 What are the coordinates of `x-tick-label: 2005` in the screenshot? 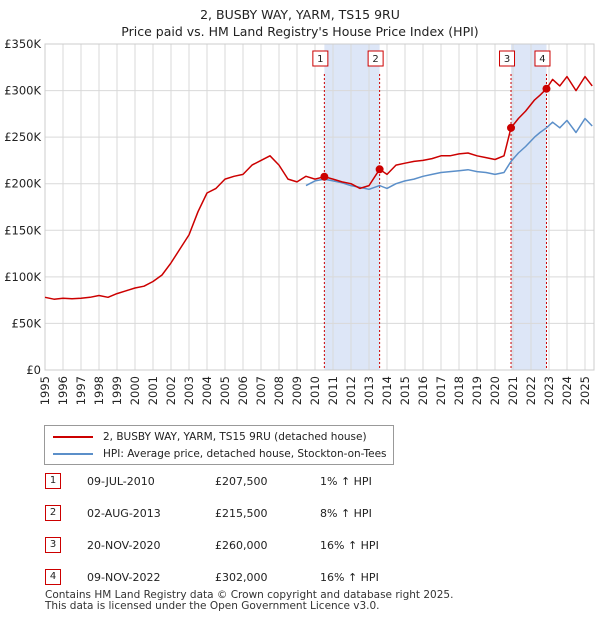 It's located at (225, 390).